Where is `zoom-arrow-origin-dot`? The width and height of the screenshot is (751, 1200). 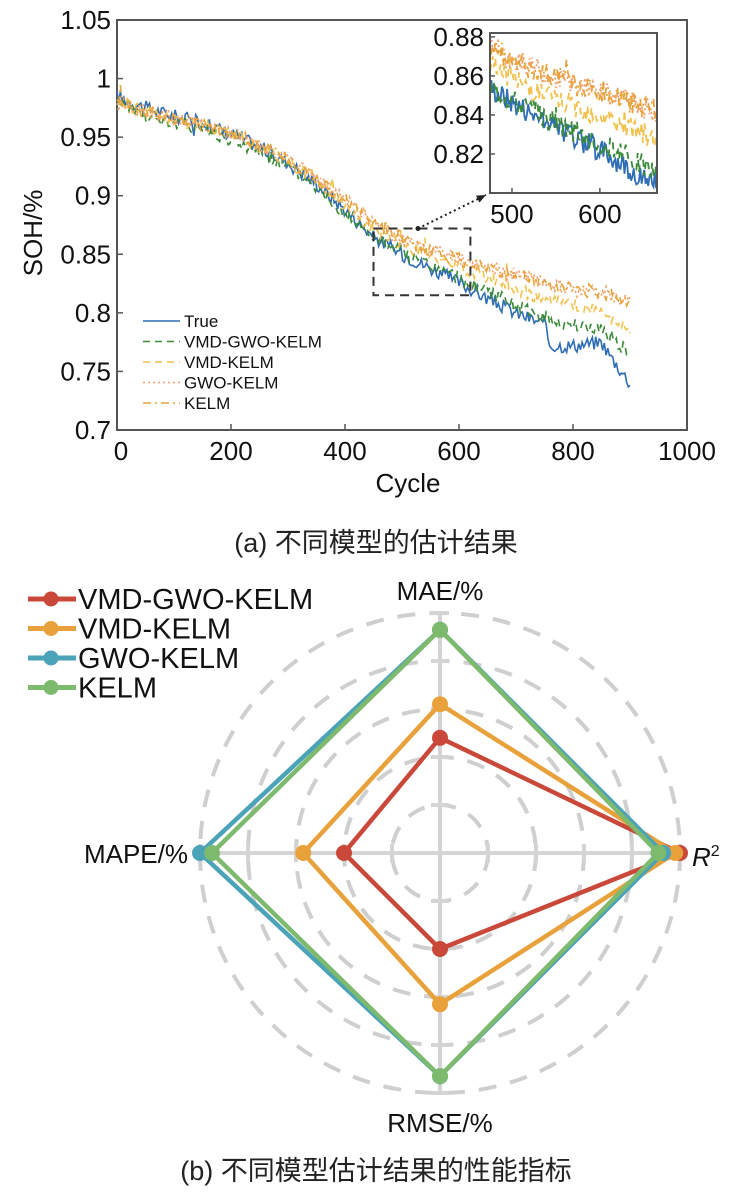 zoom-arrow-origin-dot is located at coordinates (418, 229).